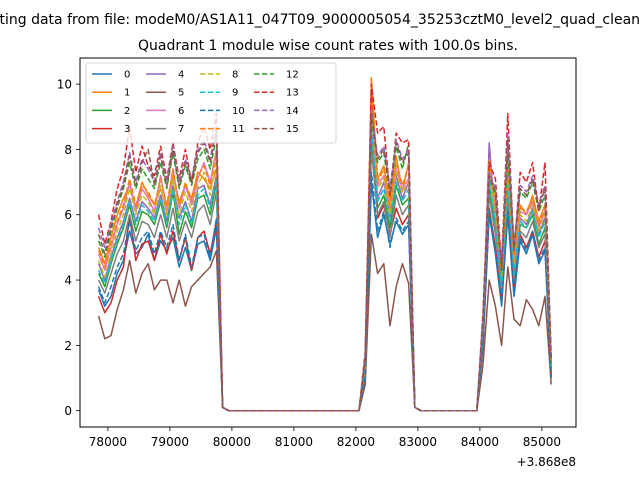 This screenshot has width=640, height=480. What do you see at coordinates (108, 442) in the screenshot?
I see `x-tick-label: 78000` at bounding box center [108, 442].